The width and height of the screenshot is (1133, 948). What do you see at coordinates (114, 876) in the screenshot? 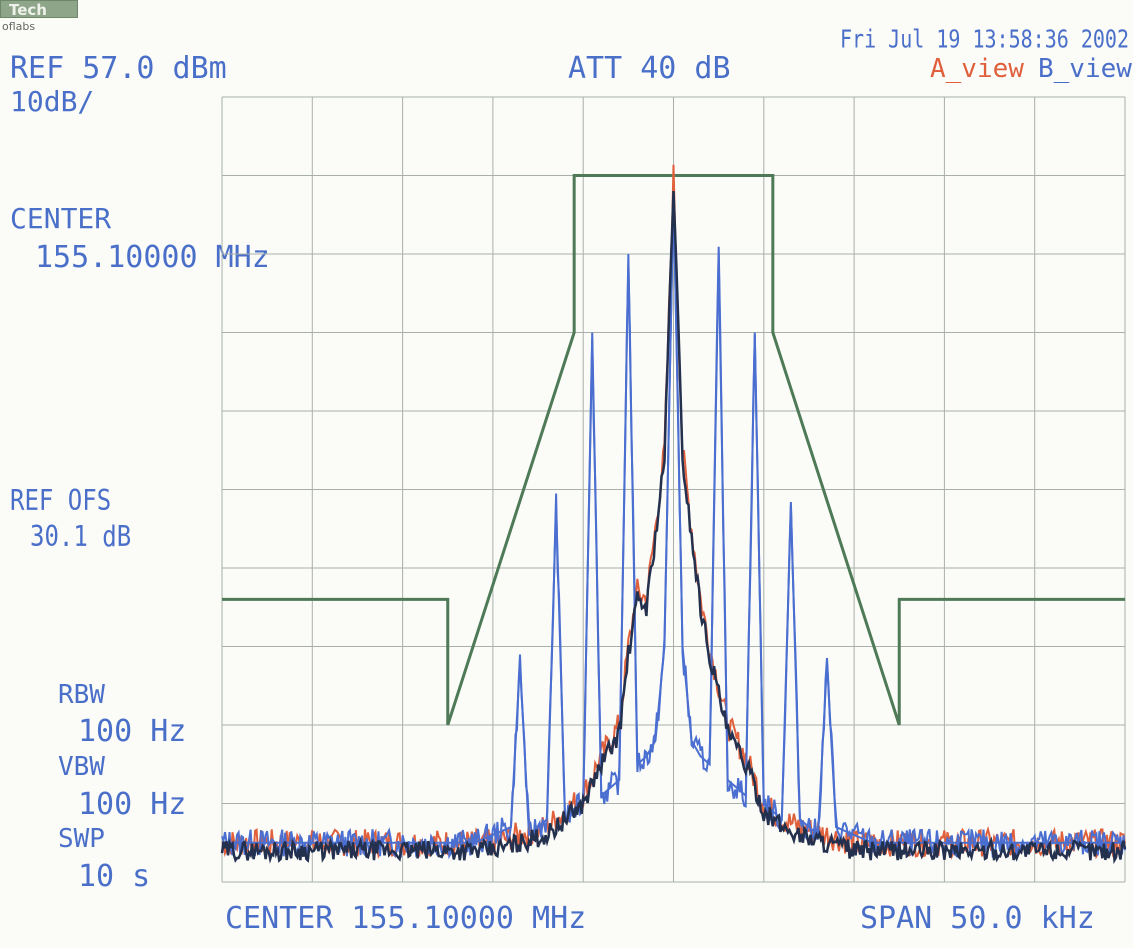
I see `swp-value: 10 s` at bounding box center [114, 876].